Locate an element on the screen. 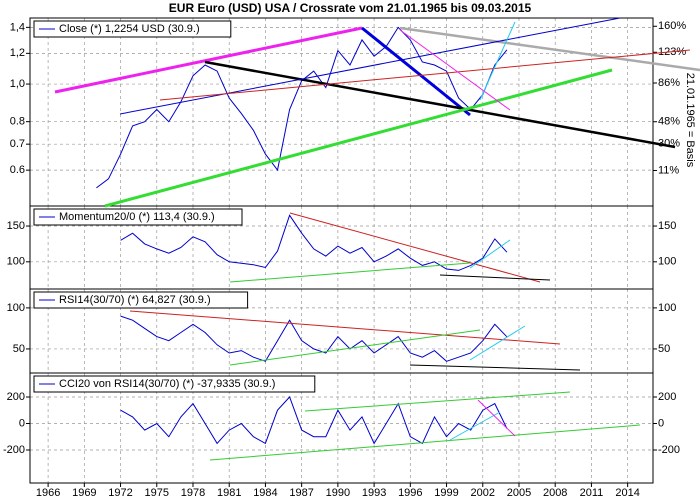  y-tick-label: 0.7 is located at coordinates (17, 144).